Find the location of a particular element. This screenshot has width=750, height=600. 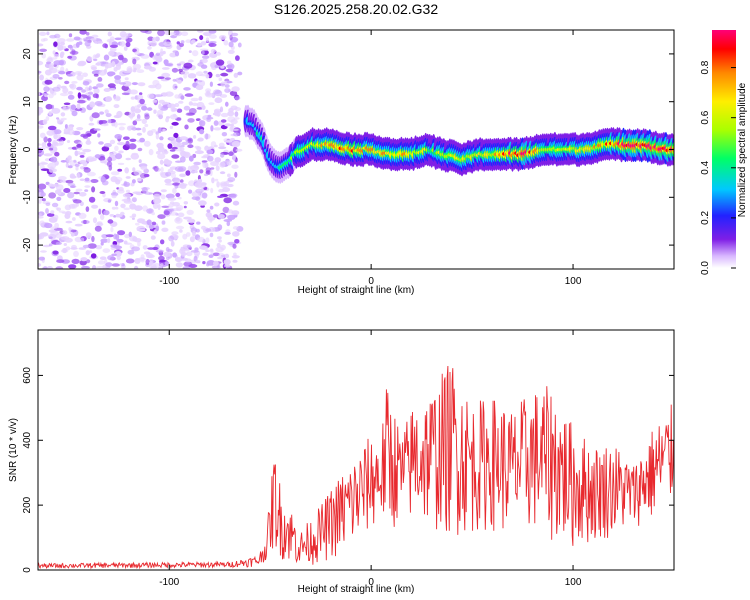

x-tick-label: 0 is located at coordinates (371, 582).